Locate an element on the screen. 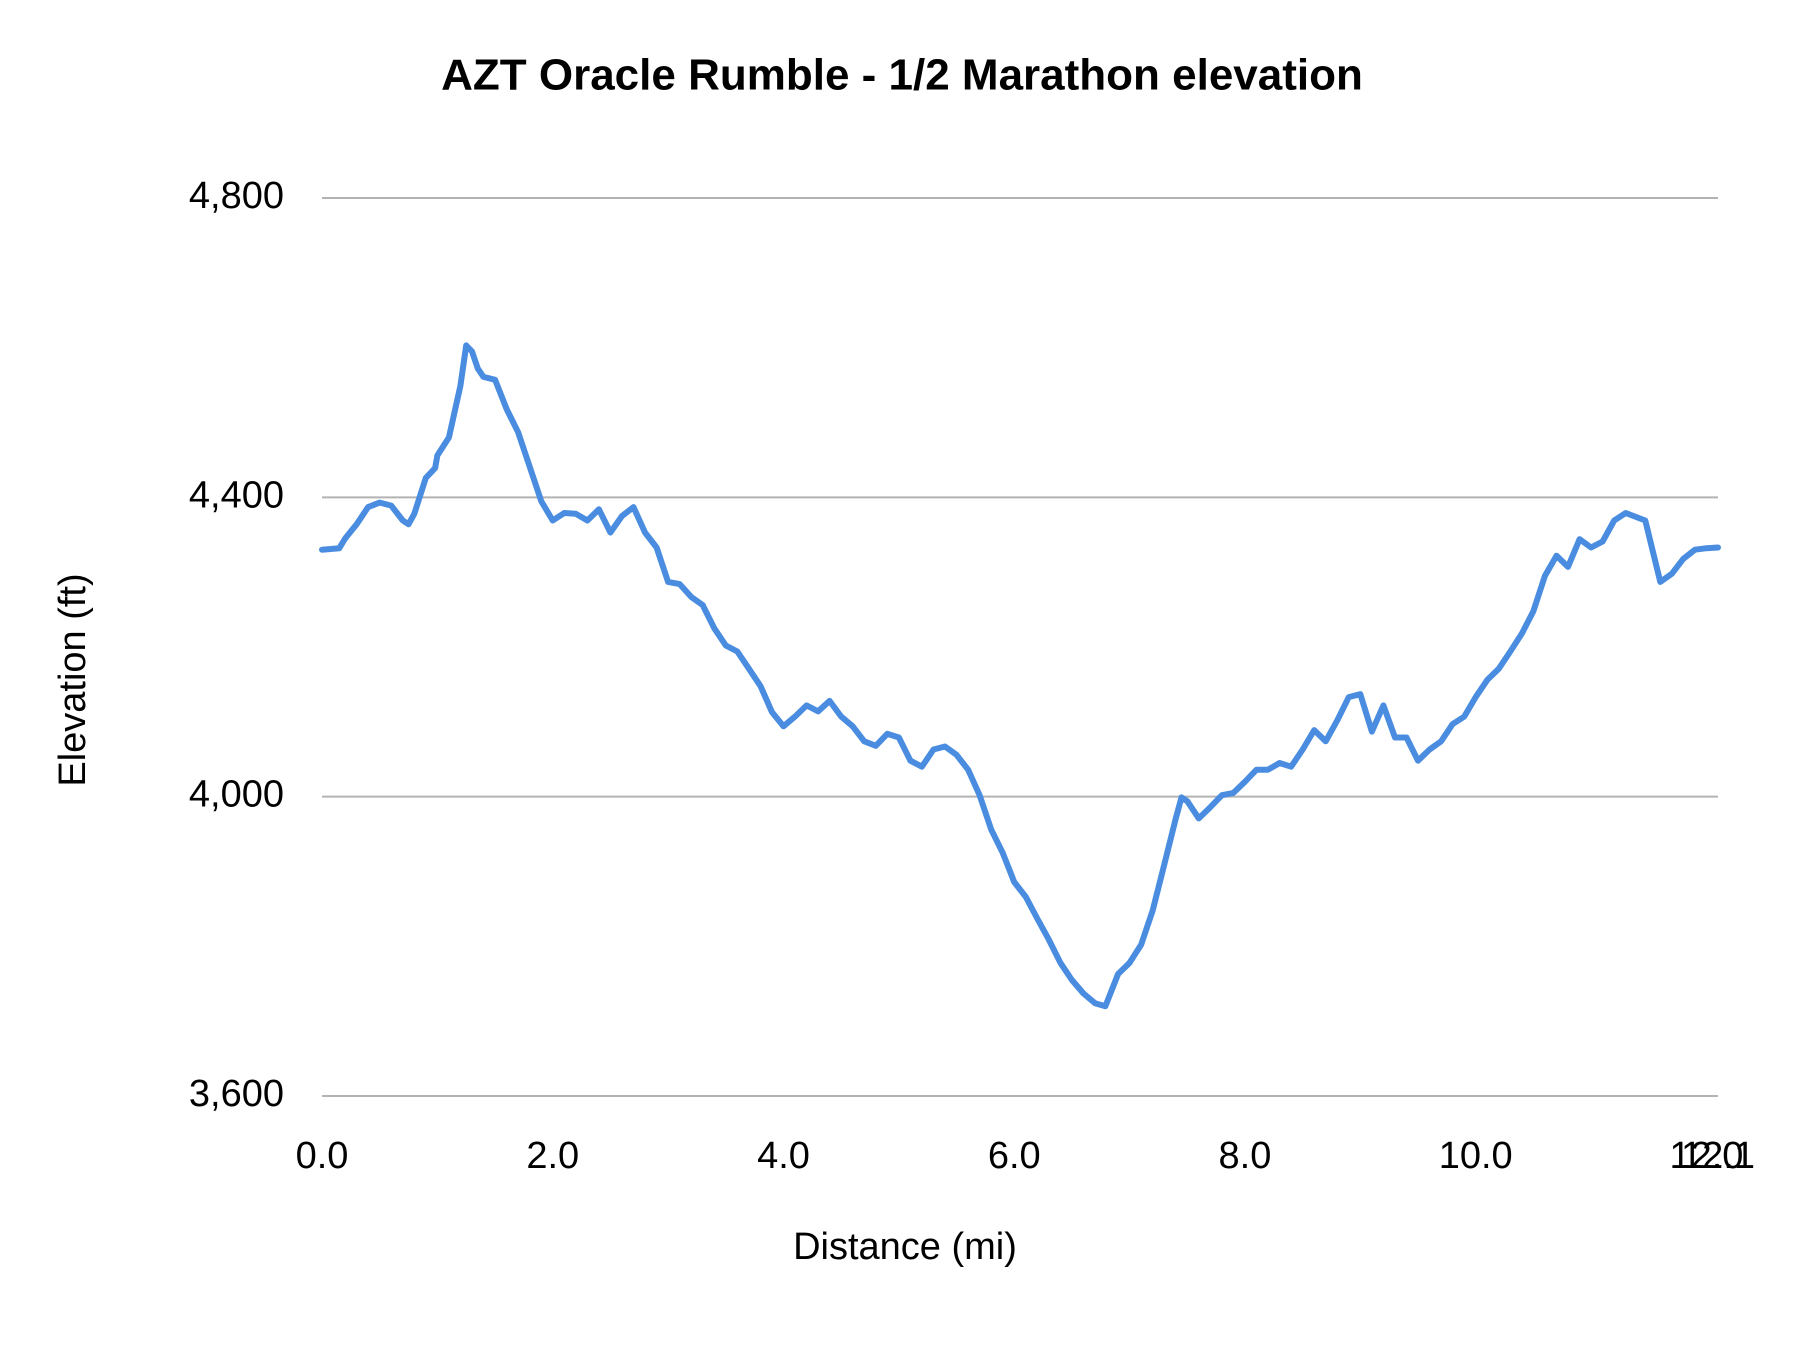 Image resolution: width=1800 pixels, height=1350 pixels. x-tick-label: 12.0 is located at coordinates (1706, 1156).